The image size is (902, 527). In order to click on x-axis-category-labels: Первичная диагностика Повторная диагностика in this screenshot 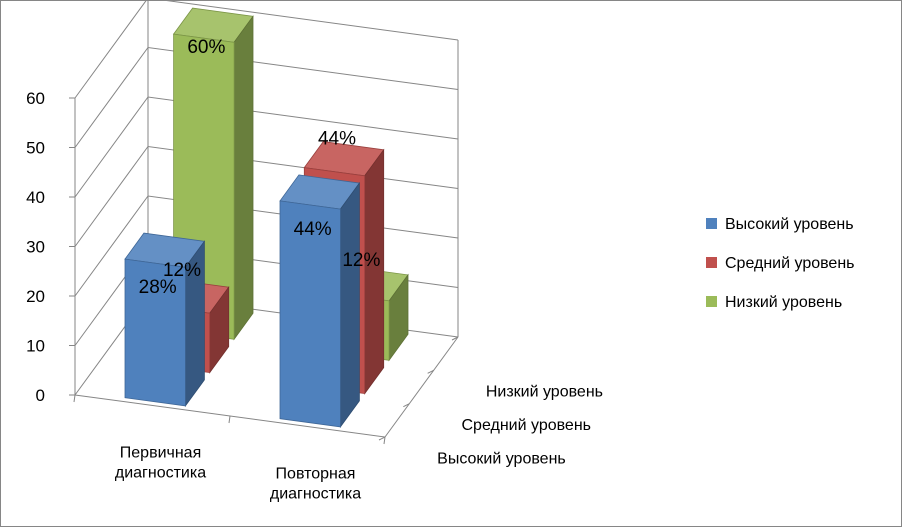, I will do `click(238, 474)`.